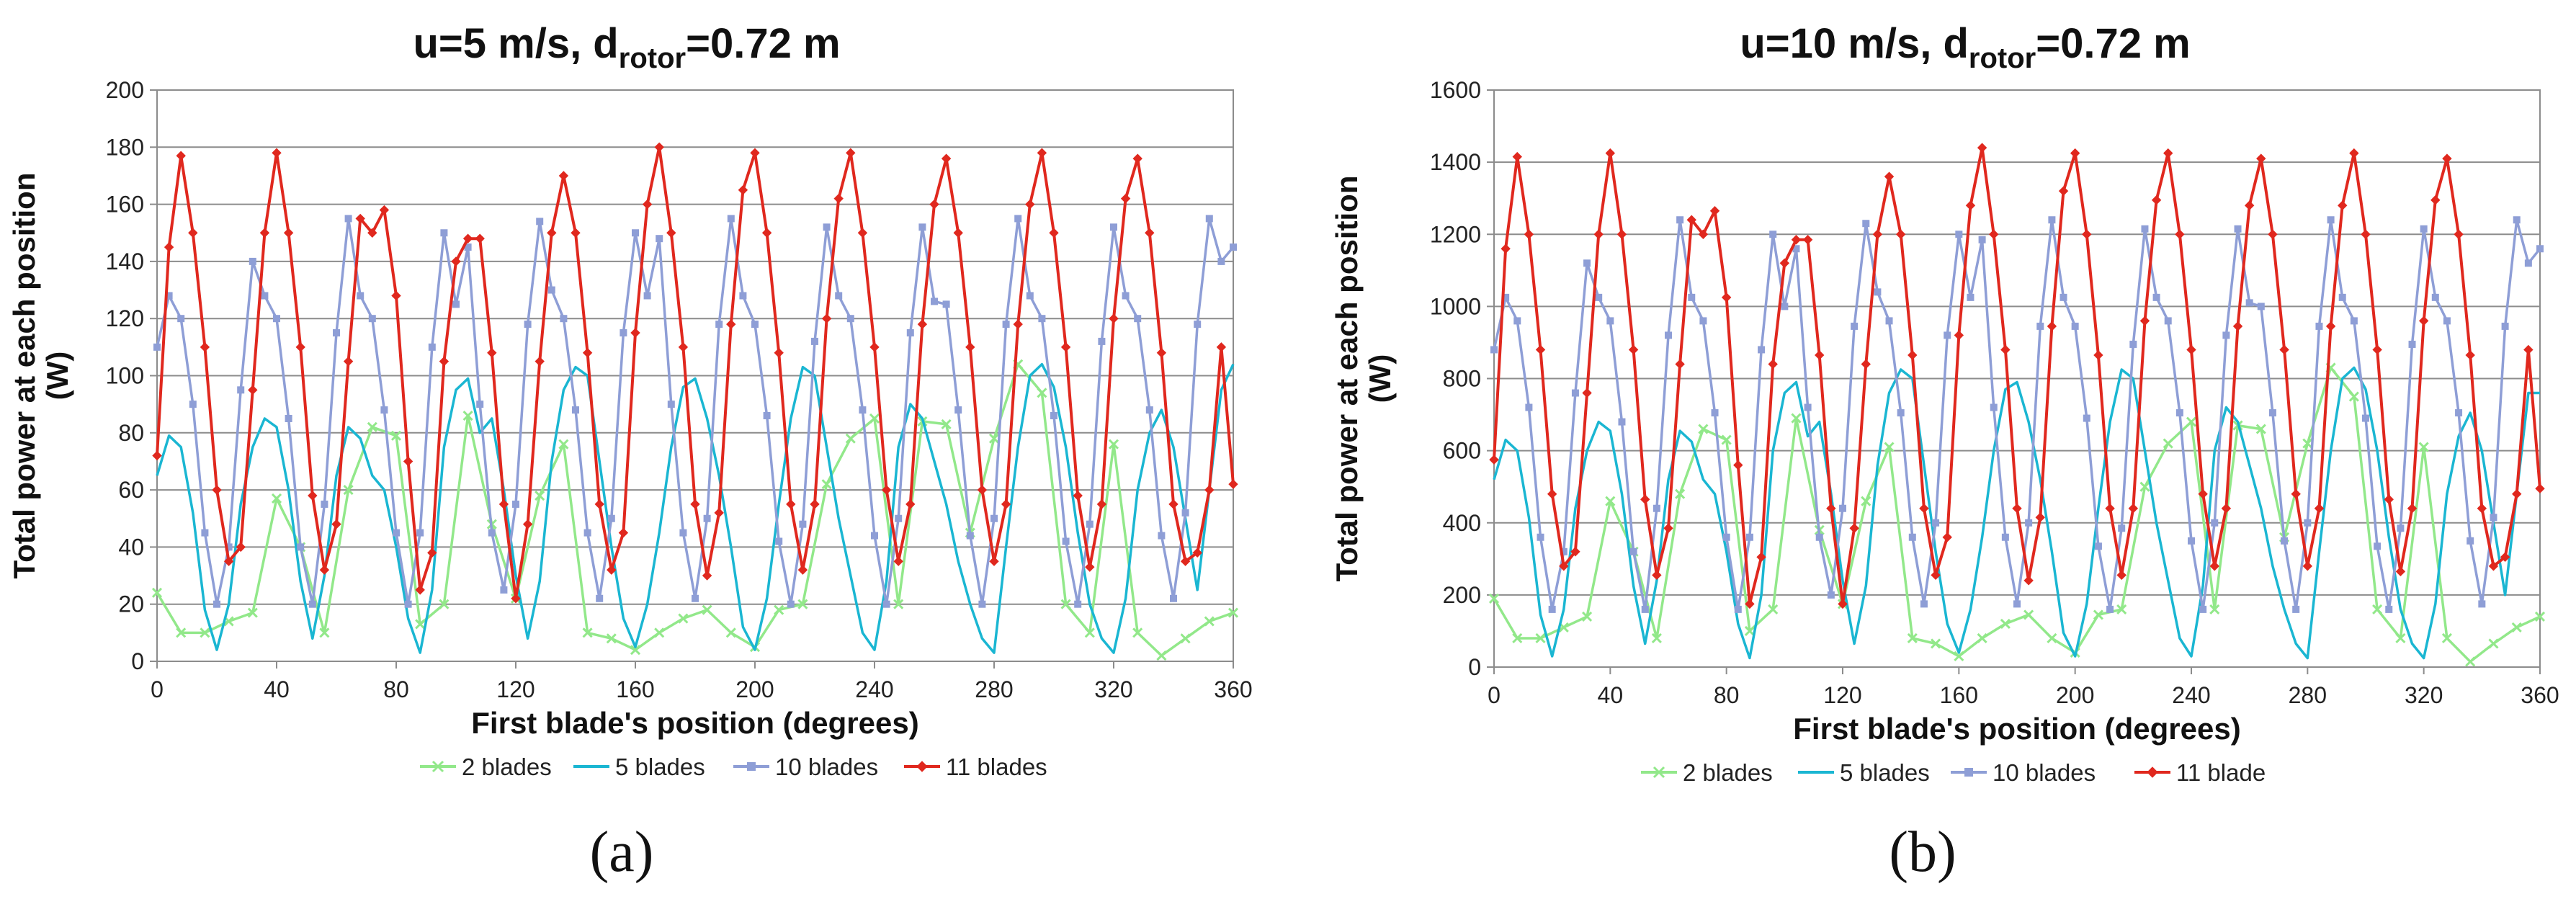 The height and width of the screenshot is (912, 2576). What do you see at coordinates (57, 376) in the screenshot?
I see `chart-a-y-axis-unit: (W)` at bounding box center [57, 376].